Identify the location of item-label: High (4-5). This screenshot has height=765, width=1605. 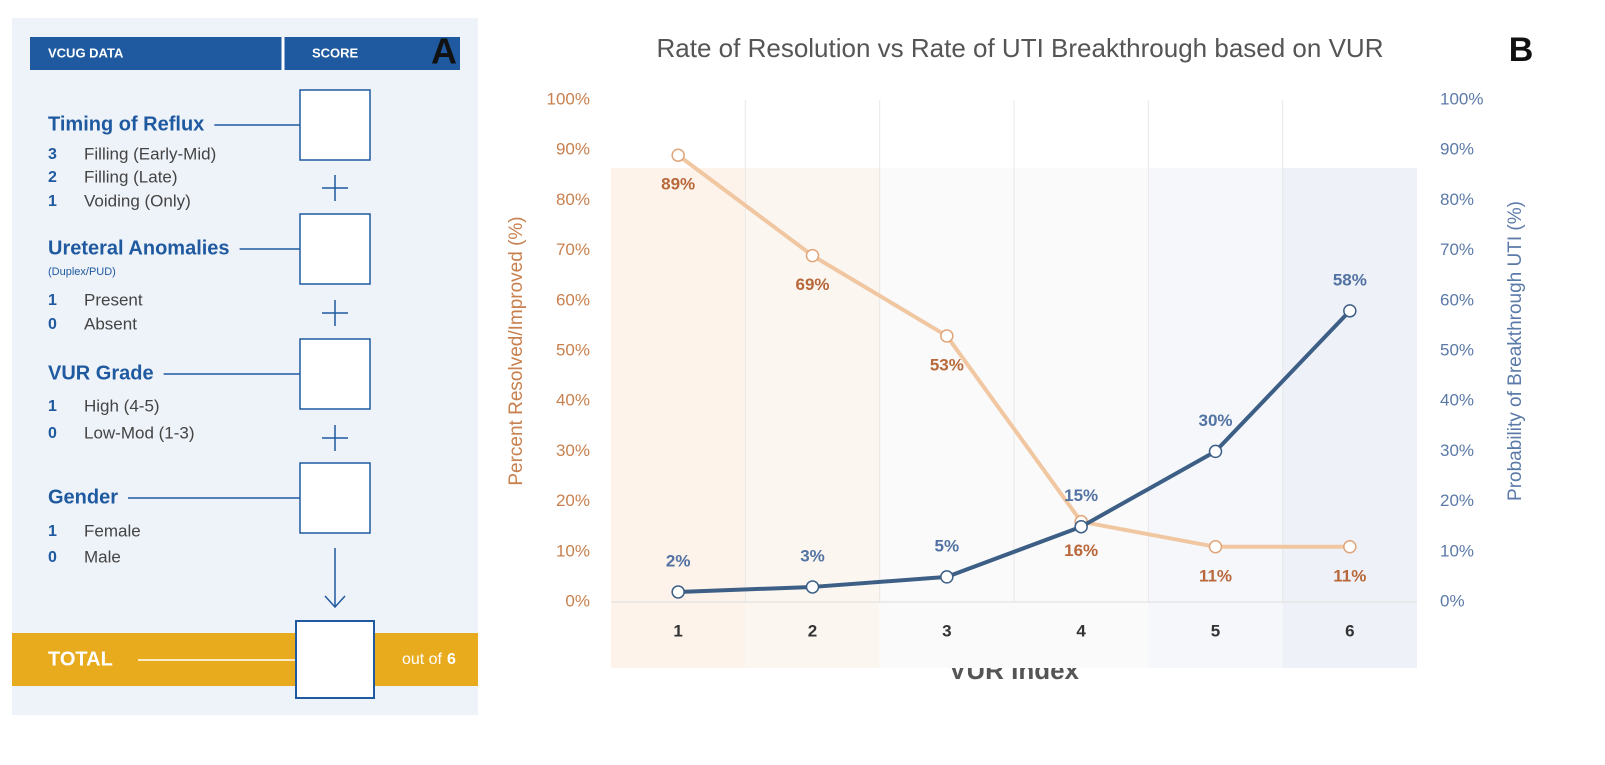
(122, 405).